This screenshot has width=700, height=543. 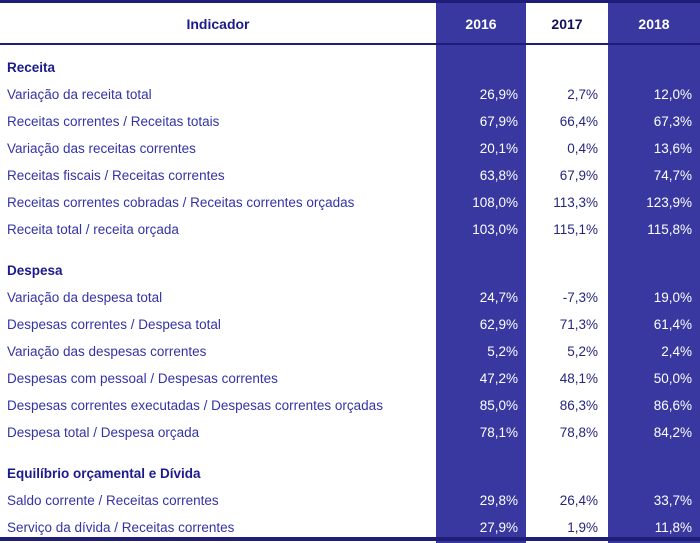 I want to click on column-header-2017: 2017, so click(x=567, y=23).